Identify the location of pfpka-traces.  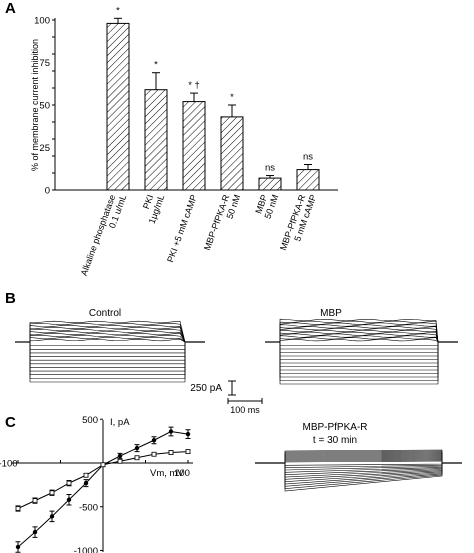
(358, 470).